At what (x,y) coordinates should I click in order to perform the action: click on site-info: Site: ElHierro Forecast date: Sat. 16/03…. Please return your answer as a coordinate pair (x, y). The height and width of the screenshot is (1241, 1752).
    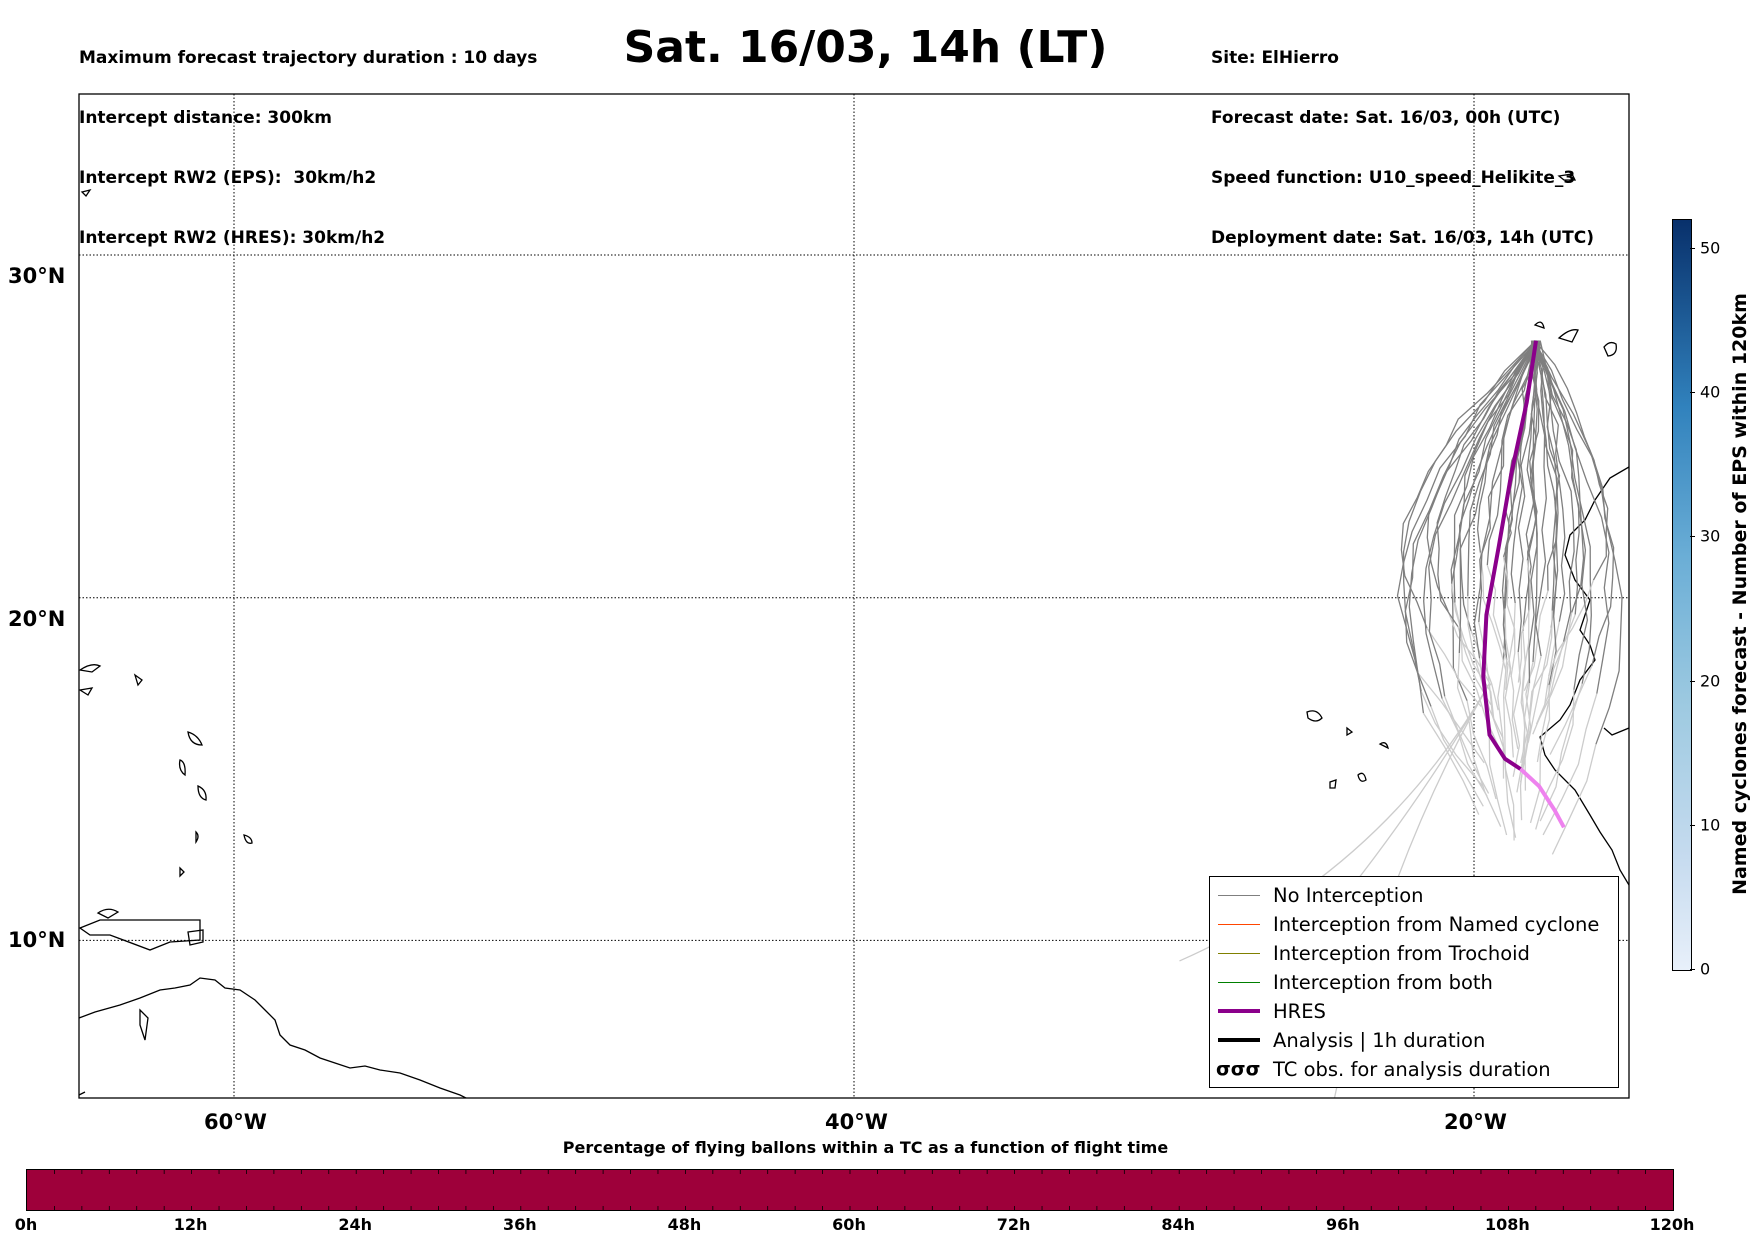
    Looking at the image, I should click on (1402, 138).